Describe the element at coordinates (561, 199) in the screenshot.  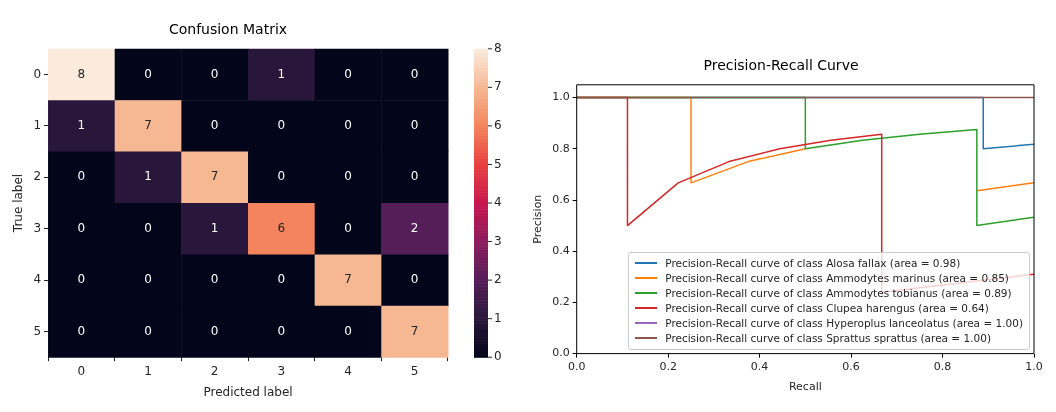
I see `y-tick-label: 0.6` at that location.